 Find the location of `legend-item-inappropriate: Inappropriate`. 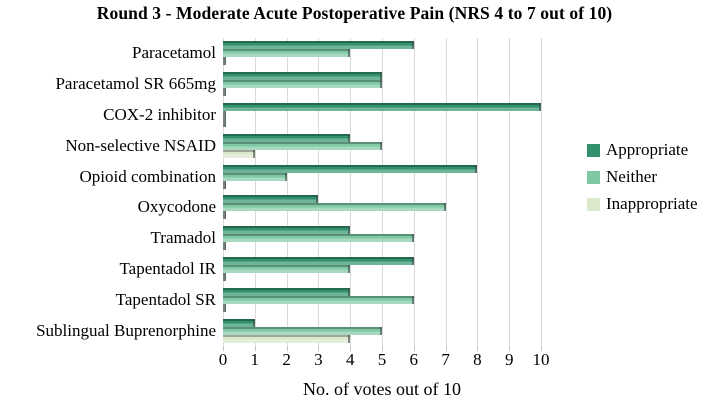

legend-item-inappropriate: Inappropriate is located at coordinates (642, 203).